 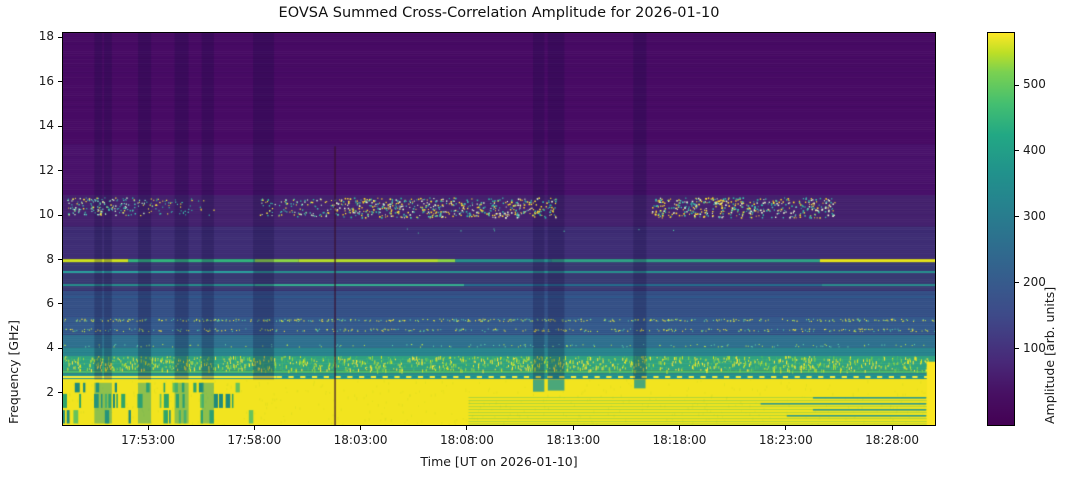 I want to click on y-tick-label: 4, so click(x=50, y=347).